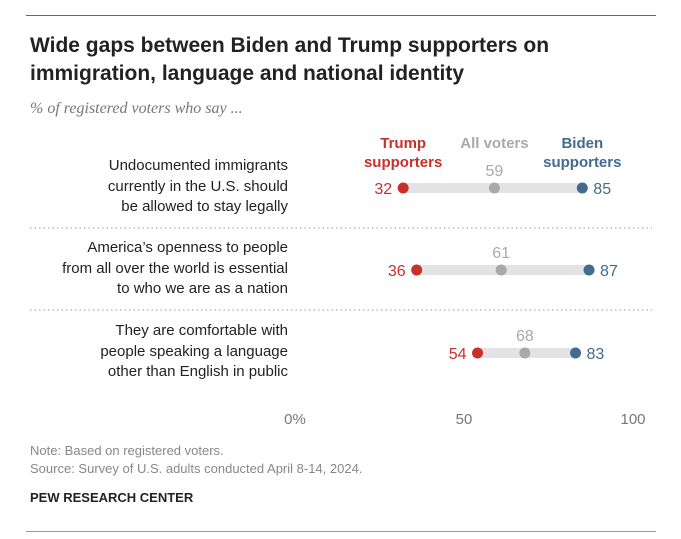  Describe the element at coordinates (187, 247) in the screenshot. I see `row-label-line: America’s openness to people` at that location.